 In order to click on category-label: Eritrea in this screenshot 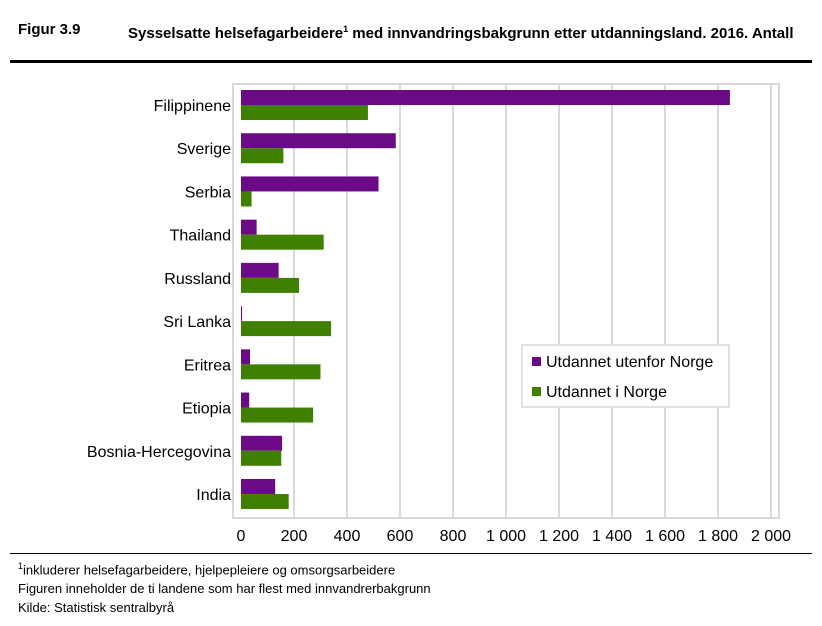, I will do `click(207, 365)`.